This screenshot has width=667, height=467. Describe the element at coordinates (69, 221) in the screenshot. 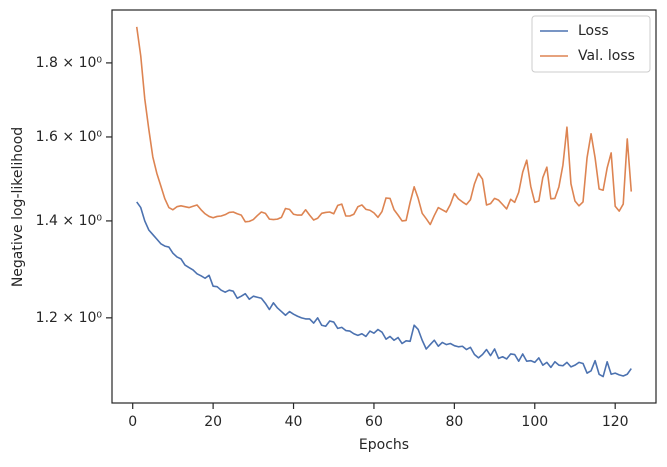

I see `y-tick-label: 1.4 × 10⁰` at that location.